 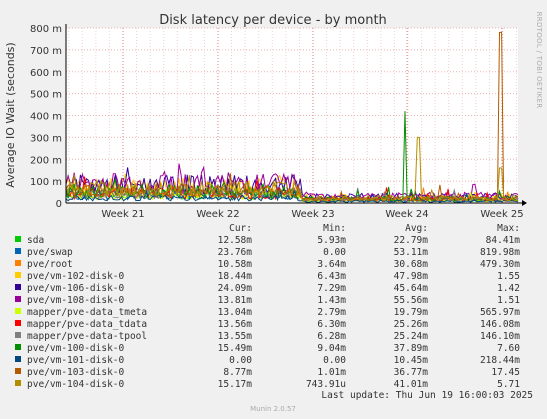 I want to click on col-min: Min:, so click(x=334, y=228).